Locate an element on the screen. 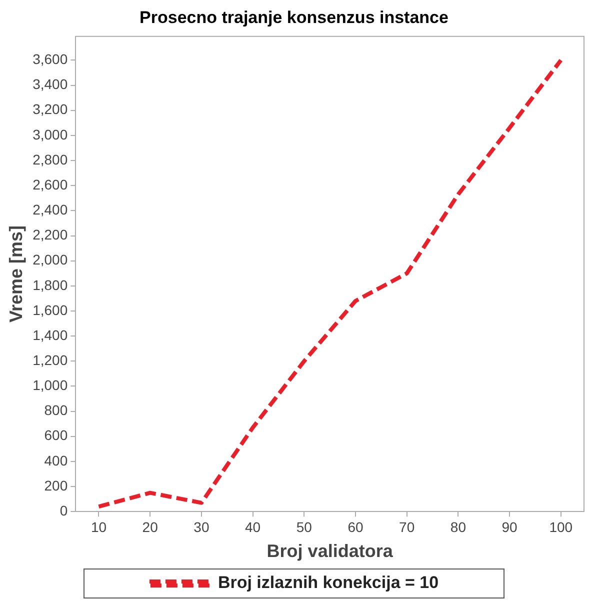 Image resolution: width=590 pixels, height=606 pixels. y-tick-label: 2,800 is located at coordinates (50, 159).